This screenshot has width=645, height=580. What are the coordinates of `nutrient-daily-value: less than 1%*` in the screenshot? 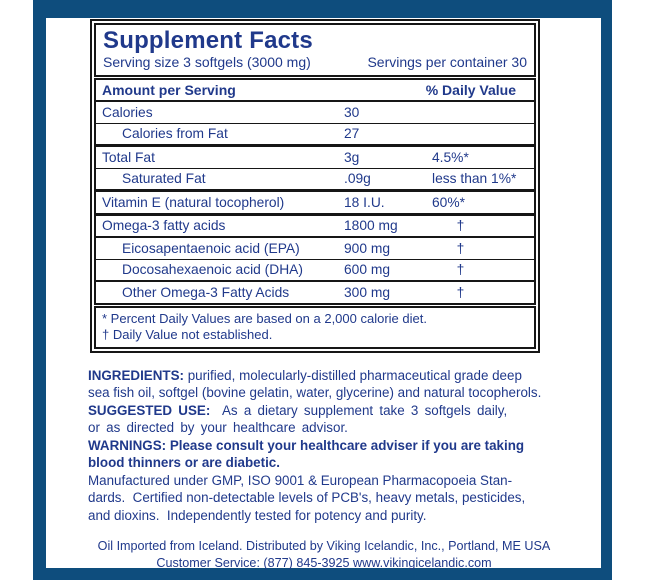 It's located at (474, 178).